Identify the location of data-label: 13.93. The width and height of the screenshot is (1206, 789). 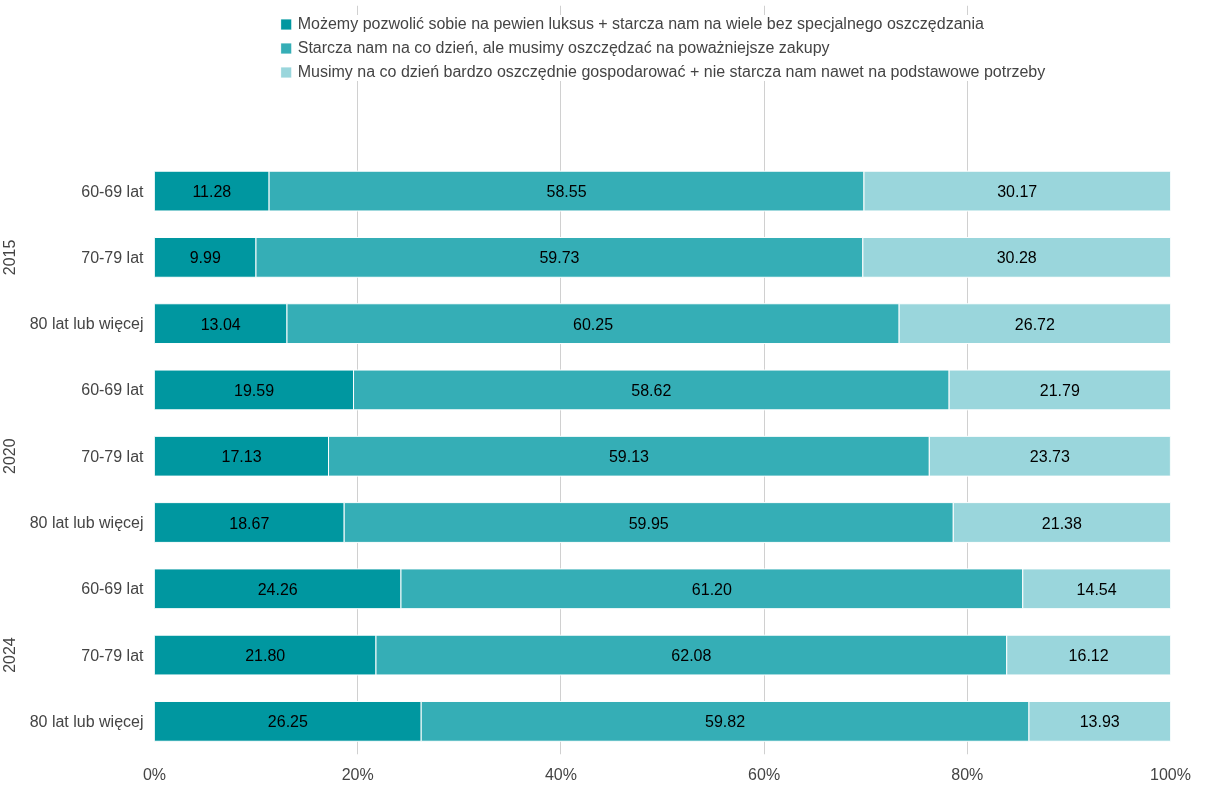
(1099, 722).